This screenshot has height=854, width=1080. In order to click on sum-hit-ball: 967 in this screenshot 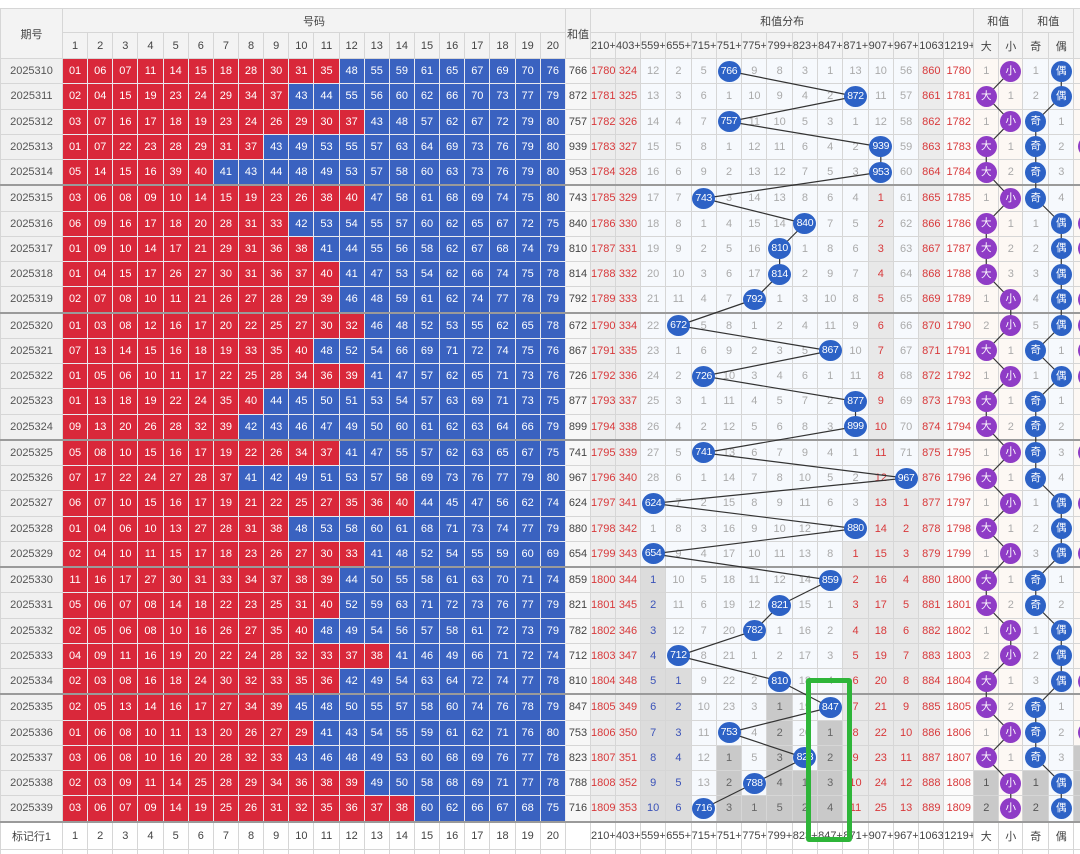, I will do `click(906, 478)`.